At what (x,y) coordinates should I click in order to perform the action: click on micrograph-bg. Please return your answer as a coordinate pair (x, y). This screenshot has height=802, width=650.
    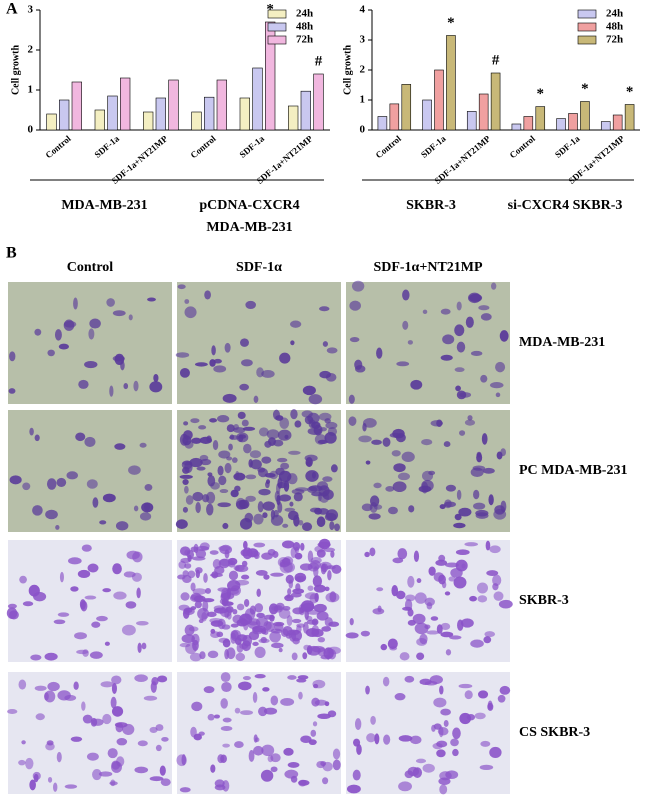
    Looking at the image, I should click on (90, 733).